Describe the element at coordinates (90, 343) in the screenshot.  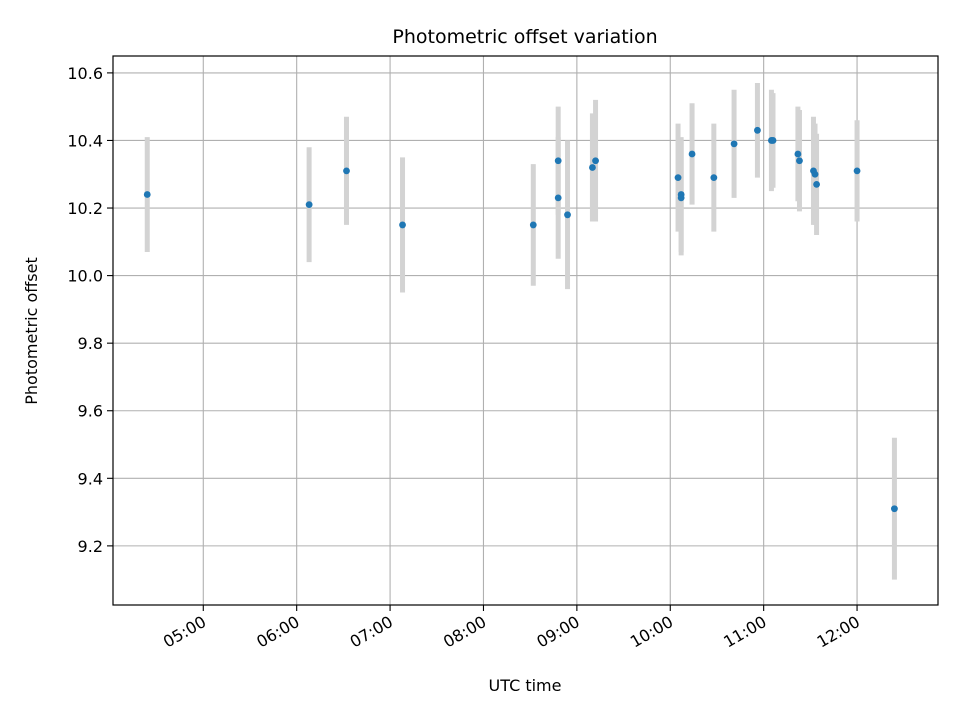
I see `y-tick-label: 9.8` at that location.